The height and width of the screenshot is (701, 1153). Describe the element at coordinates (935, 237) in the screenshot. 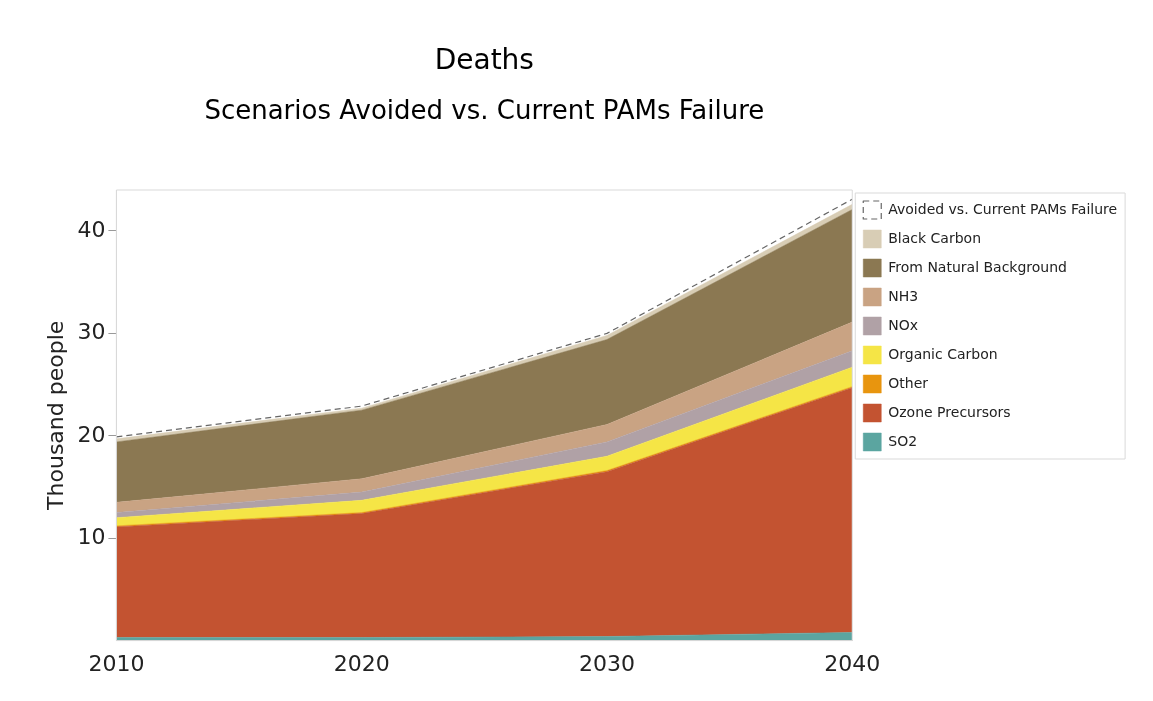

I see `legend-label: Black Carbon` at that location.